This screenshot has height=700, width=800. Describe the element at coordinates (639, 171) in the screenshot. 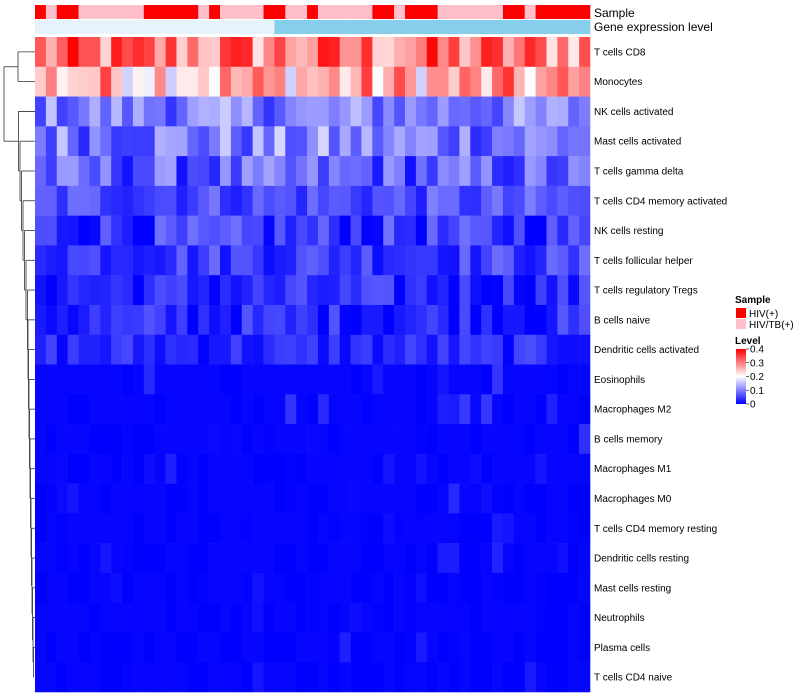

I see `row-label: T cells gamma delta` at that location.